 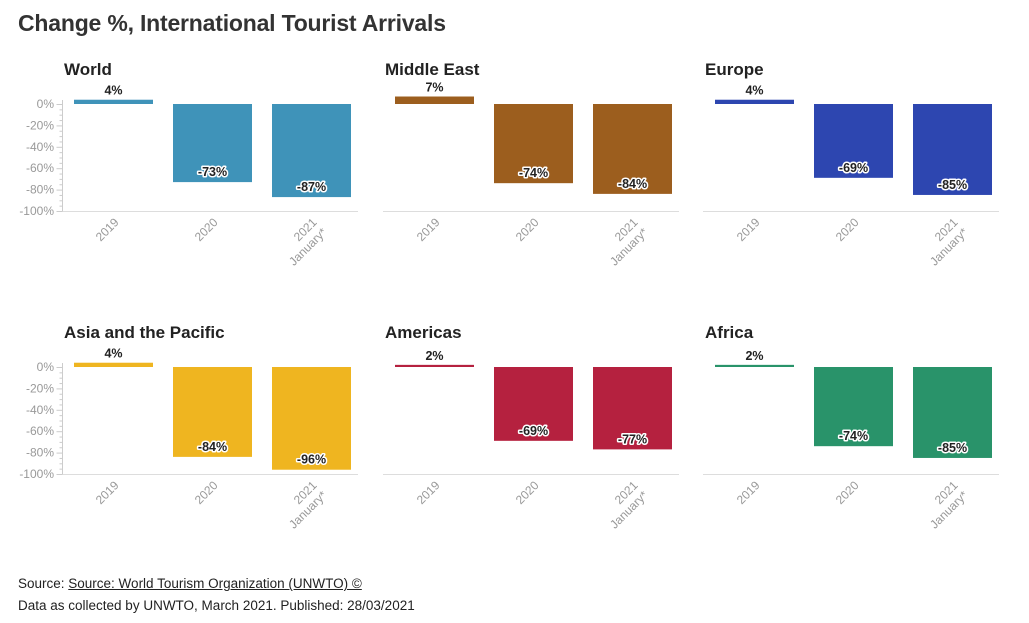 I want to click on panel-africa: Africa 2% 2019 -74% 2020 -85% 2021 January*, so click(x=856, y=443).